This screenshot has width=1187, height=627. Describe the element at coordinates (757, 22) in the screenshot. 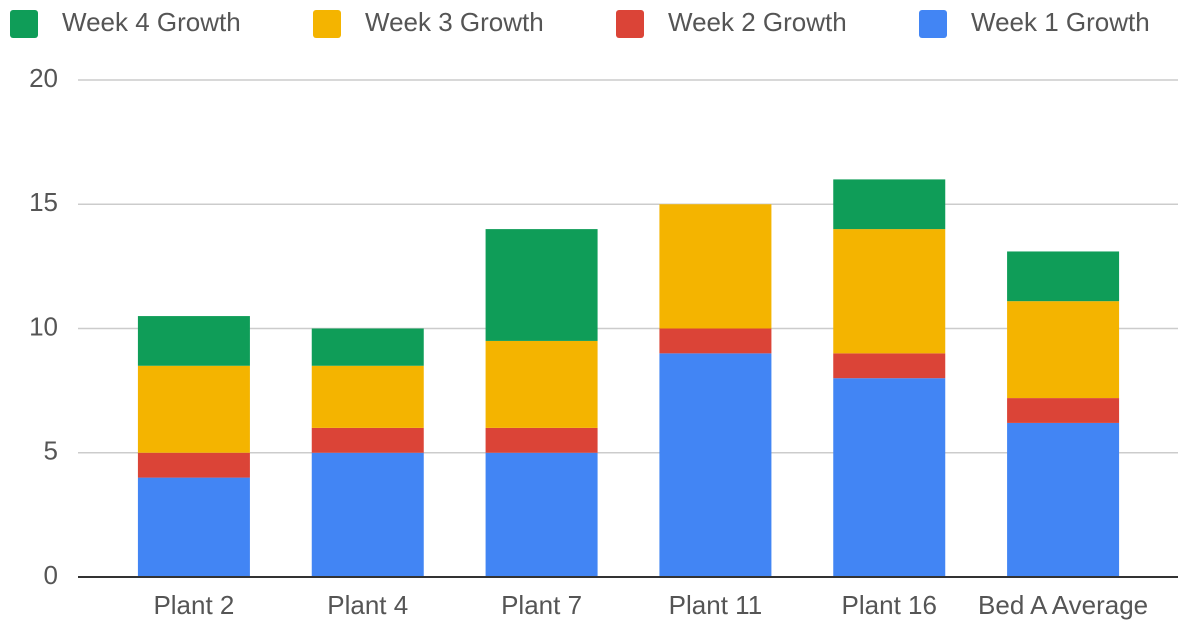

I see `legend-label: Week 2 Growth` at that location.